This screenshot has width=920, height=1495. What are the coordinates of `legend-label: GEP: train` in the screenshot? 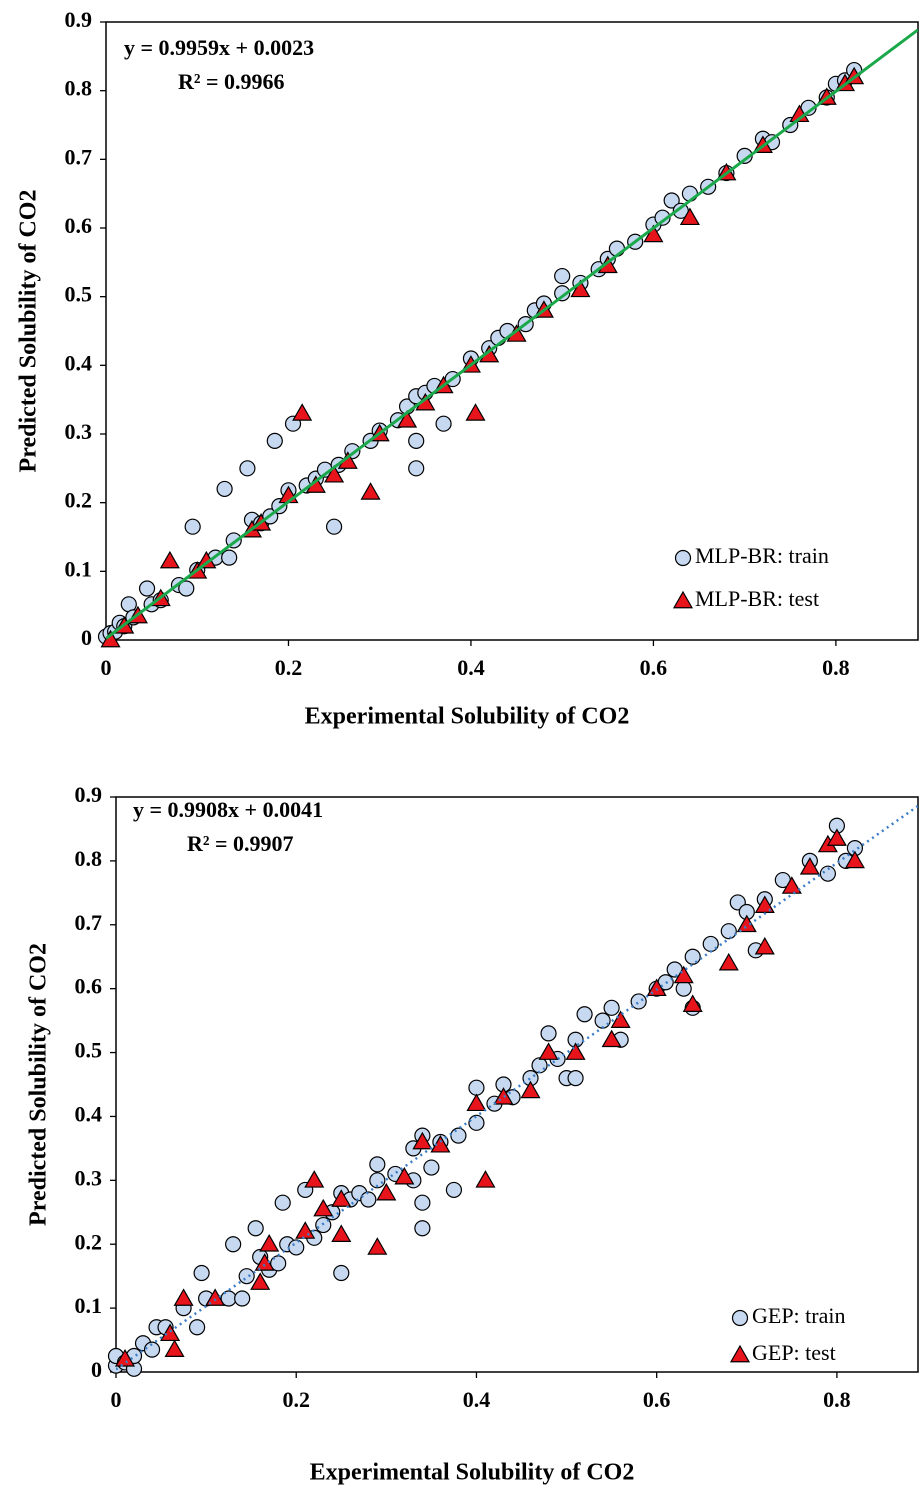 It's located at (799, 1315).